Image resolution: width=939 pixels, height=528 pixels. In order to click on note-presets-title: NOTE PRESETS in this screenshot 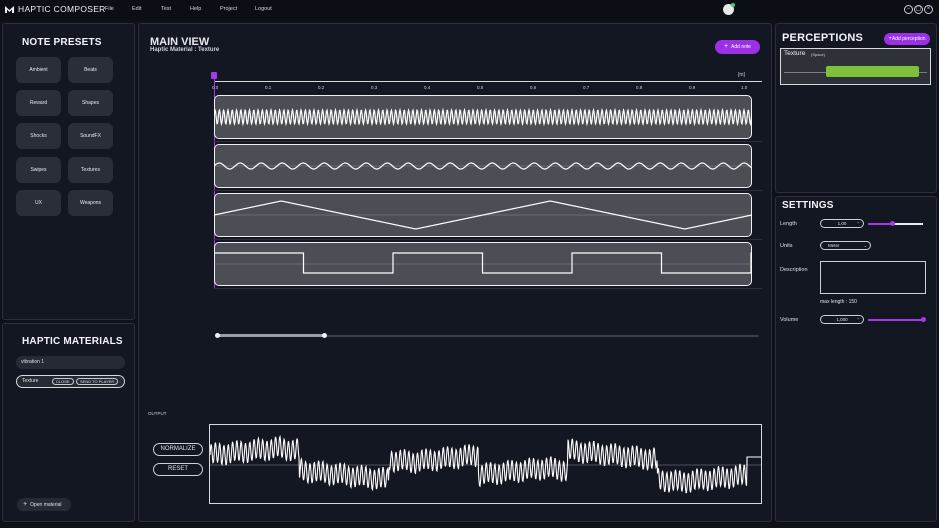, I will do `click(62, 42)`.